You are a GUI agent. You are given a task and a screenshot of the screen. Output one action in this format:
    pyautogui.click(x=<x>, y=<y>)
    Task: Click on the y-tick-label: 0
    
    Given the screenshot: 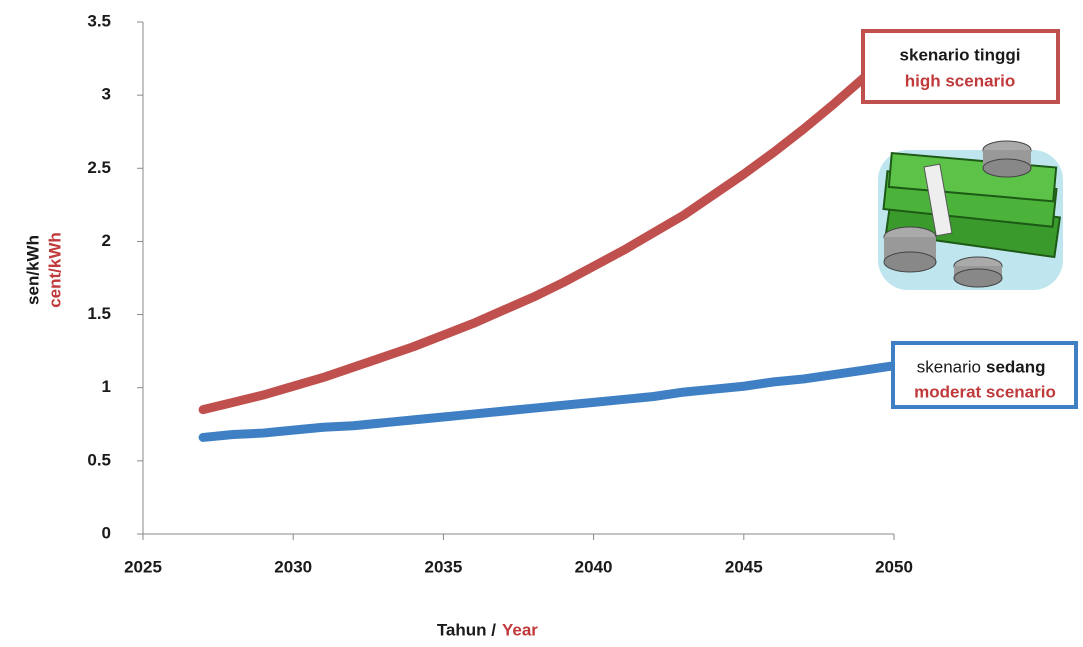 What is the action you would take?
    pyautogui.click(x=106, y=532)
    